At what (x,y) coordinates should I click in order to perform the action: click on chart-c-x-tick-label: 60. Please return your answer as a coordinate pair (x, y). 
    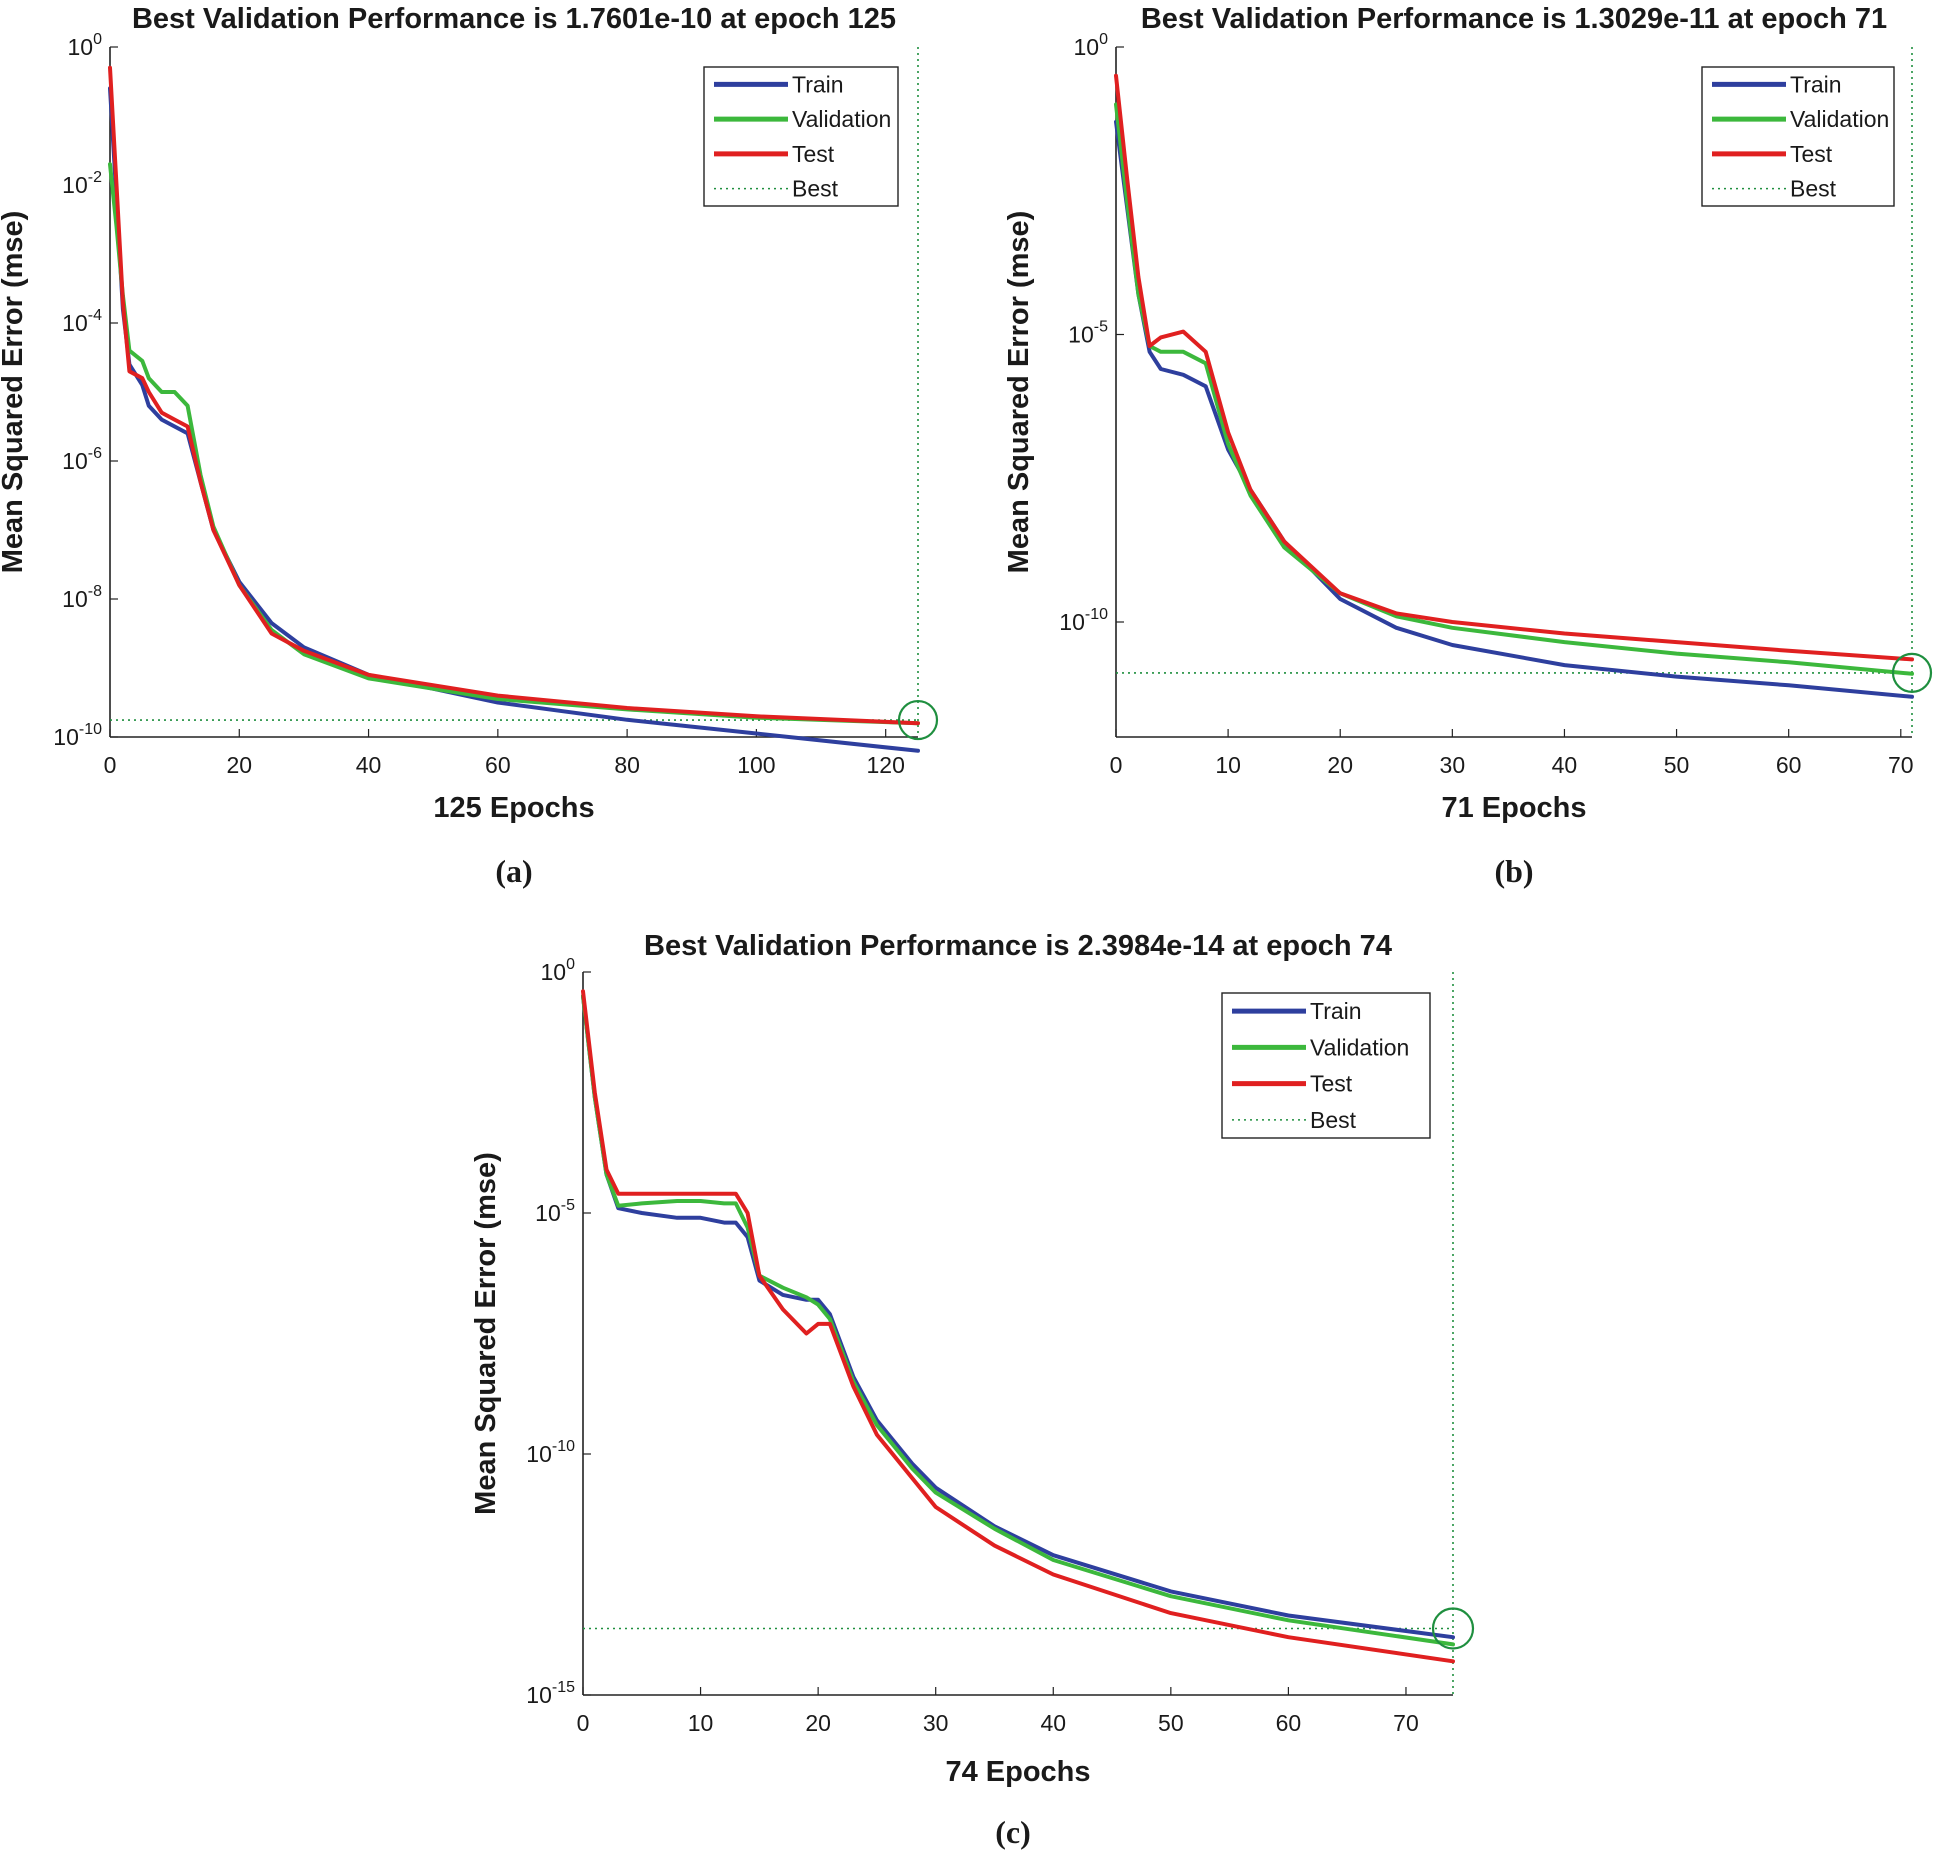
    Looking at the image, I should click on (1289, 1723).